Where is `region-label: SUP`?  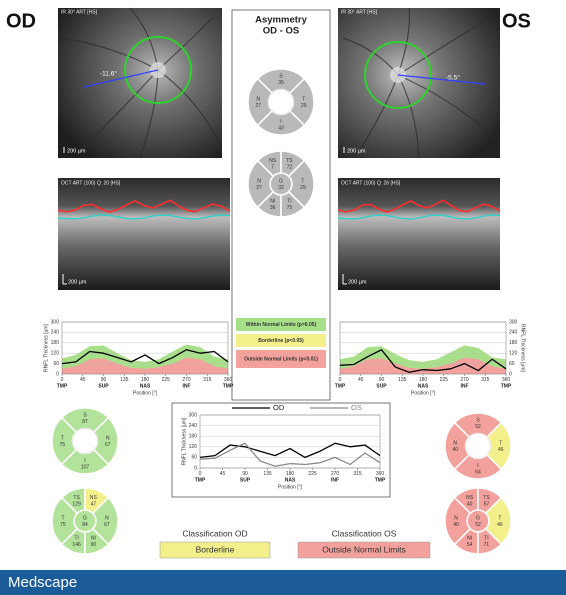
region-label: SUP is located at coordinates (381, 386).